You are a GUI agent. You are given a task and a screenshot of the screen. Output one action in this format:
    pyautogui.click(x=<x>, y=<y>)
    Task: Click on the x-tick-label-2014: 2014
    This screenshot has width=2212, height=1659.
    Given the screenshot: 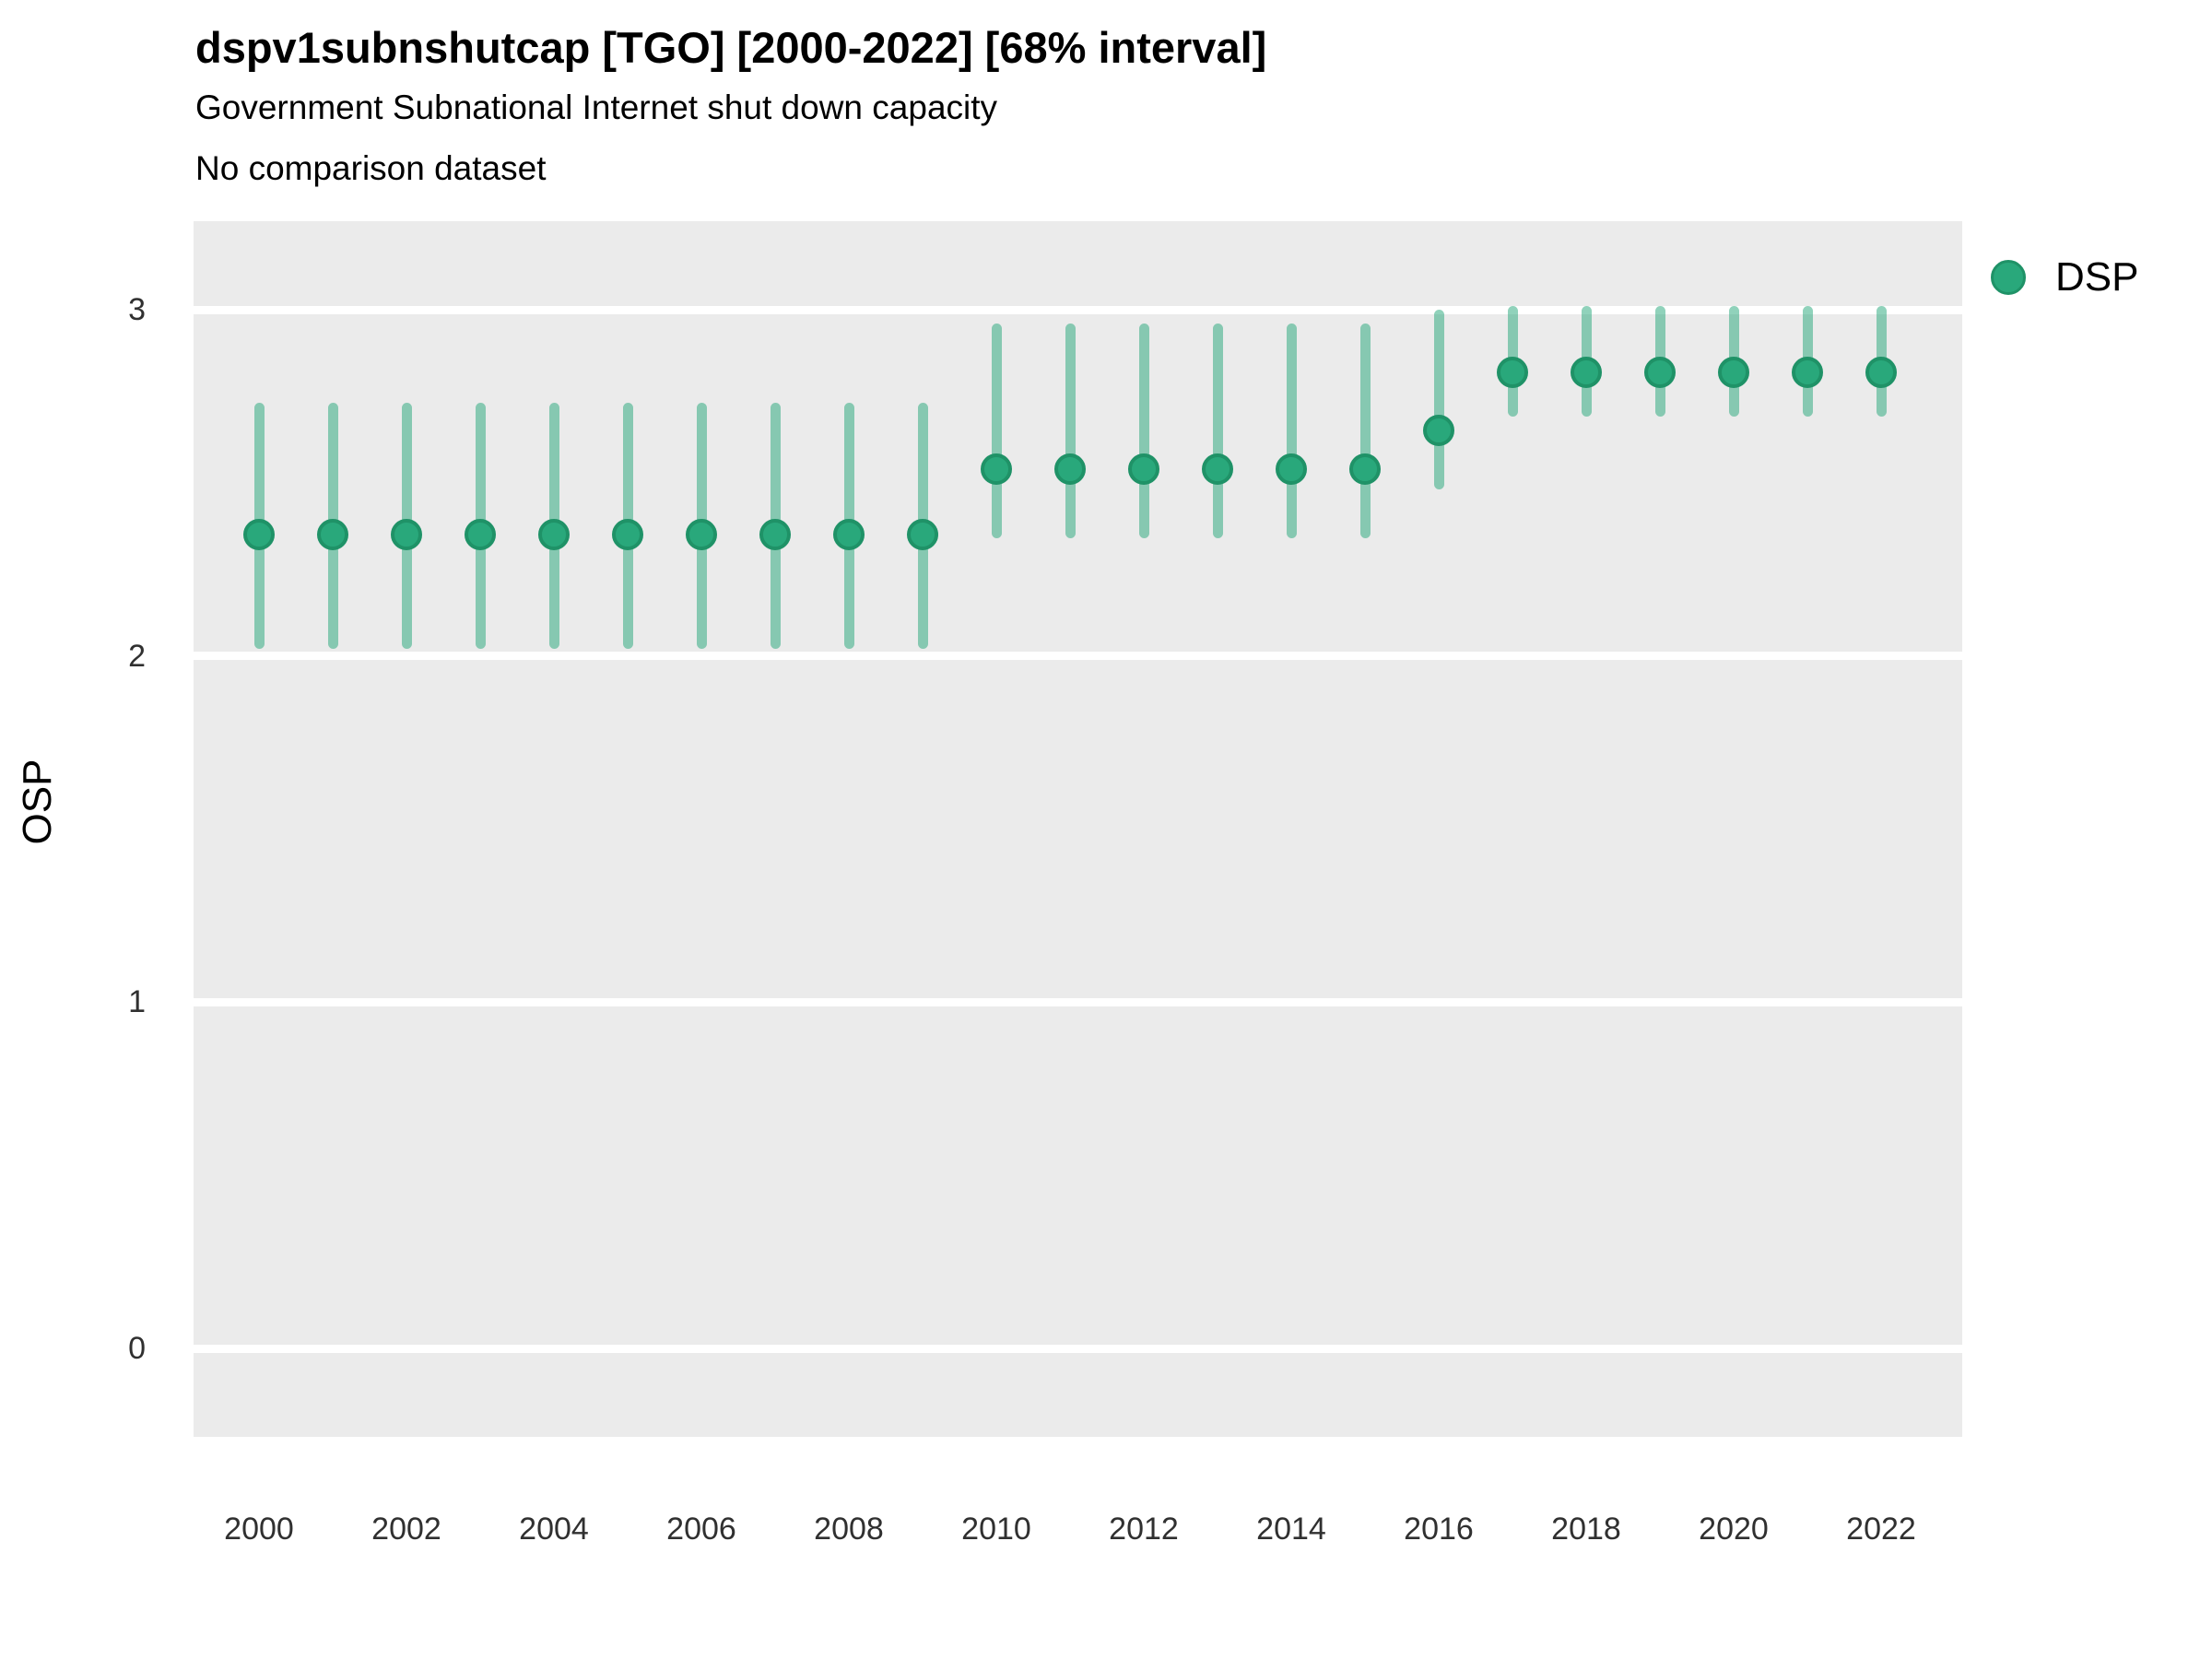 What is the action you would take?
    pyautogui.click(x=1291, y=1529)
    